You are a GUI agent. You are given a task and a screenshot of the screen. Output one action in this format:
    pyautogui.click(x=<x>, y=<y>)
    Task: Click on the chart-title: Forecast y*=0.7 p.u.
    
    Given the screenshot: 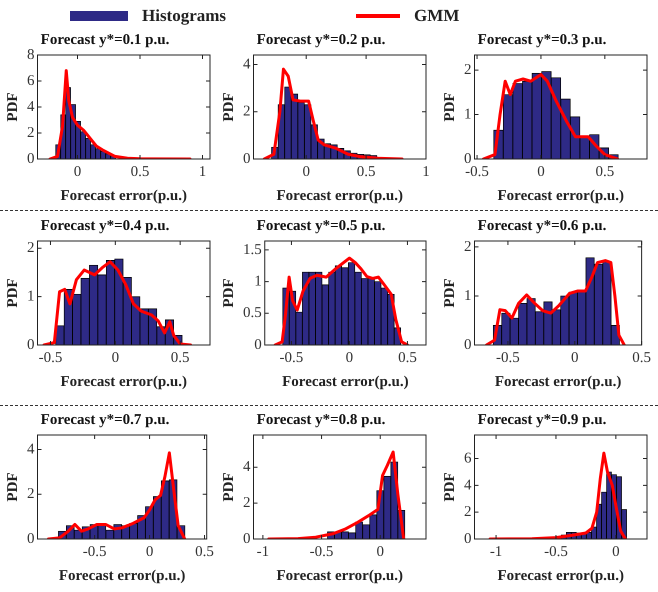 What is the action you would take?
    pyautogui.click(x=105, y=420)
    